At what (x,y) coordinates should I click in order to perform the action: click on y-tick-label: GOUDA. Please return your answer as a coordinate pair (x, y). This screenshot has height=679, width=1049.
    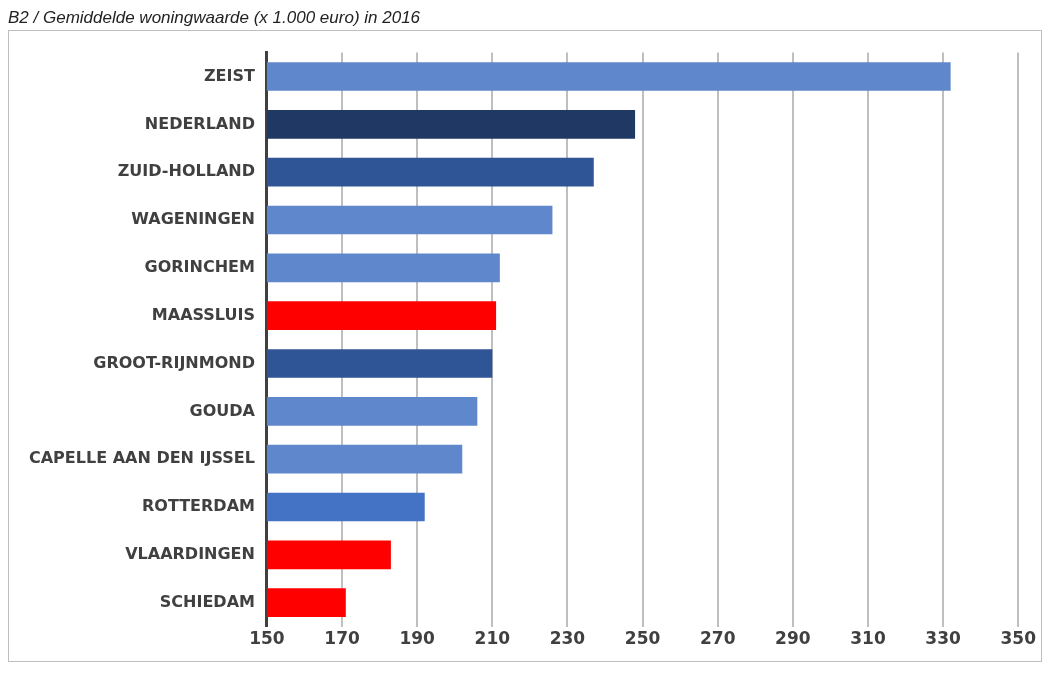
    Looking at the image, I should click on (222, 410).